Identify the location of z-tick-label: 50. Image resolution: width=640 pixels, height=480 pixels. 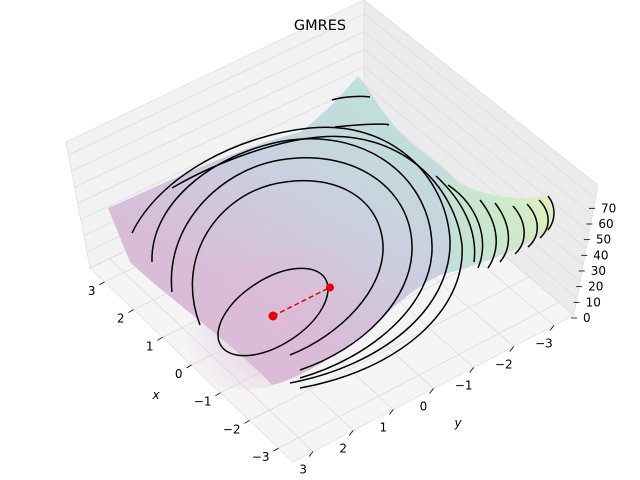
(603, 240).